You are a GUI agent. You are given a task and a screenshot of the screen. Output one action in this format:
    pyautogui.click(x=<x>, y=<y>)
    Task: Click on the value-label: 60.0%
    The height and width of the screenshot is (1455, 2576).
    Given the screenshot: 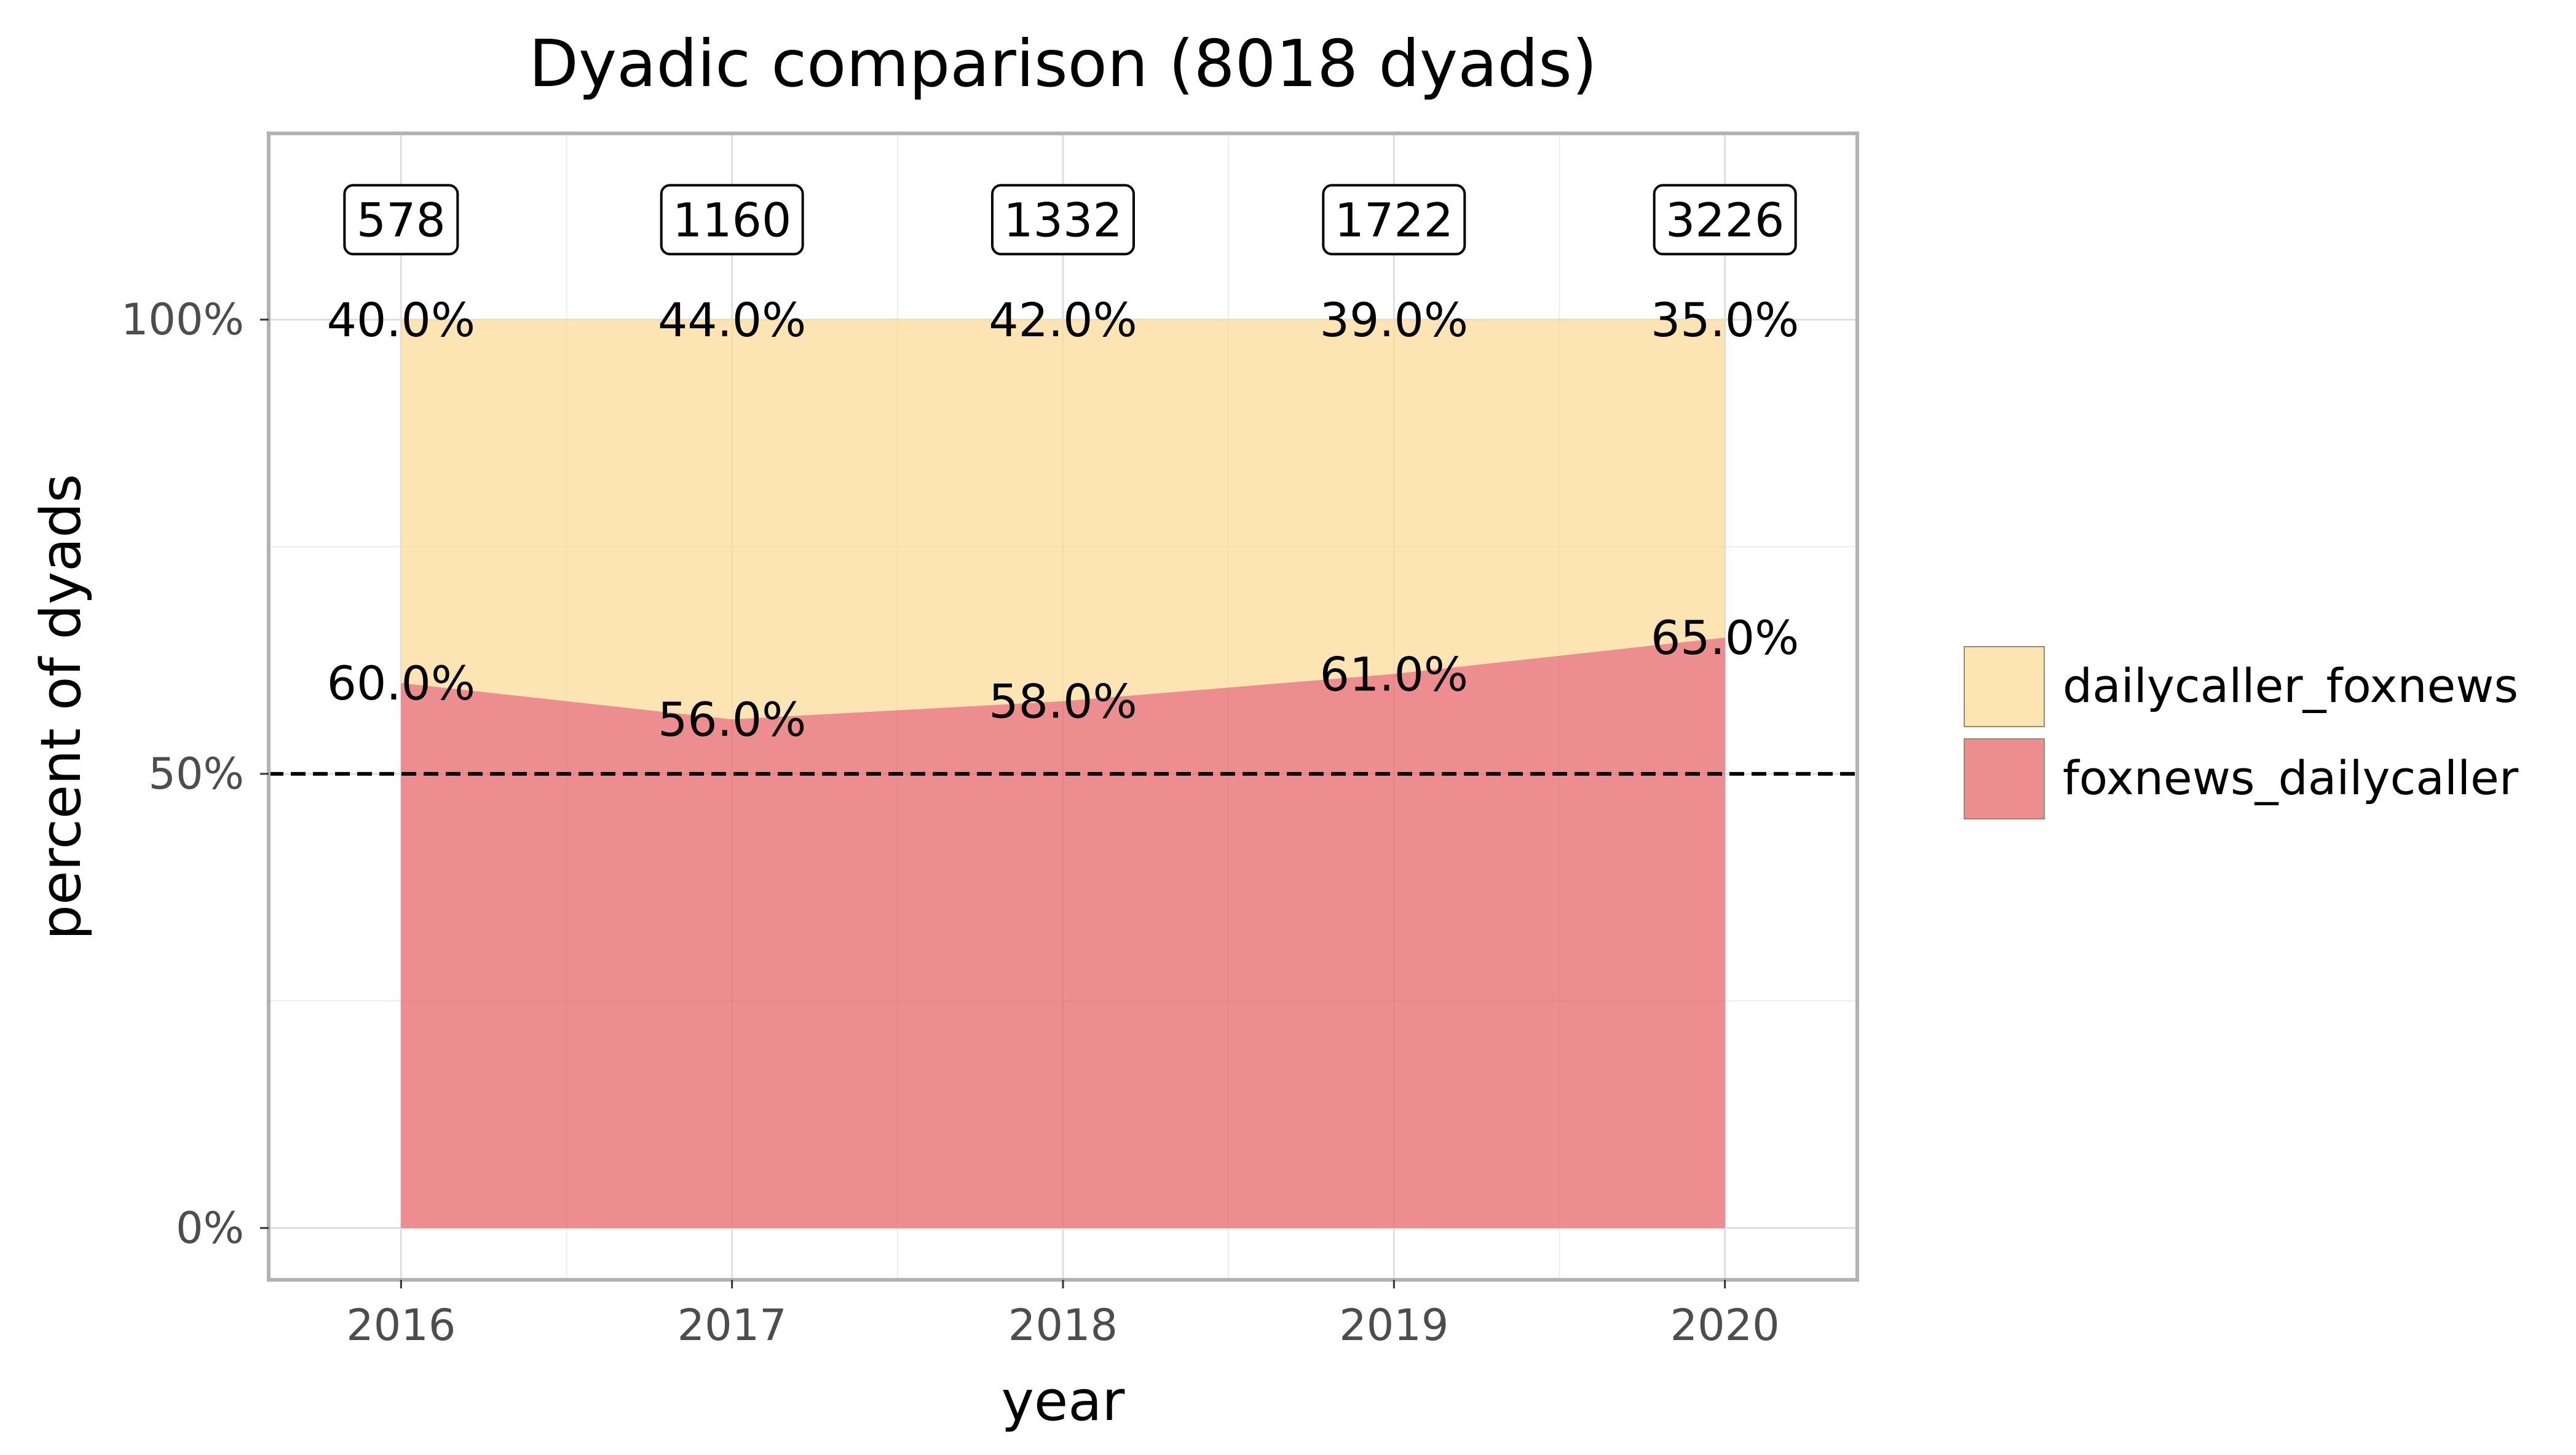 What is the action you would take?
    pyautogui.click(x=401, y=684)
    